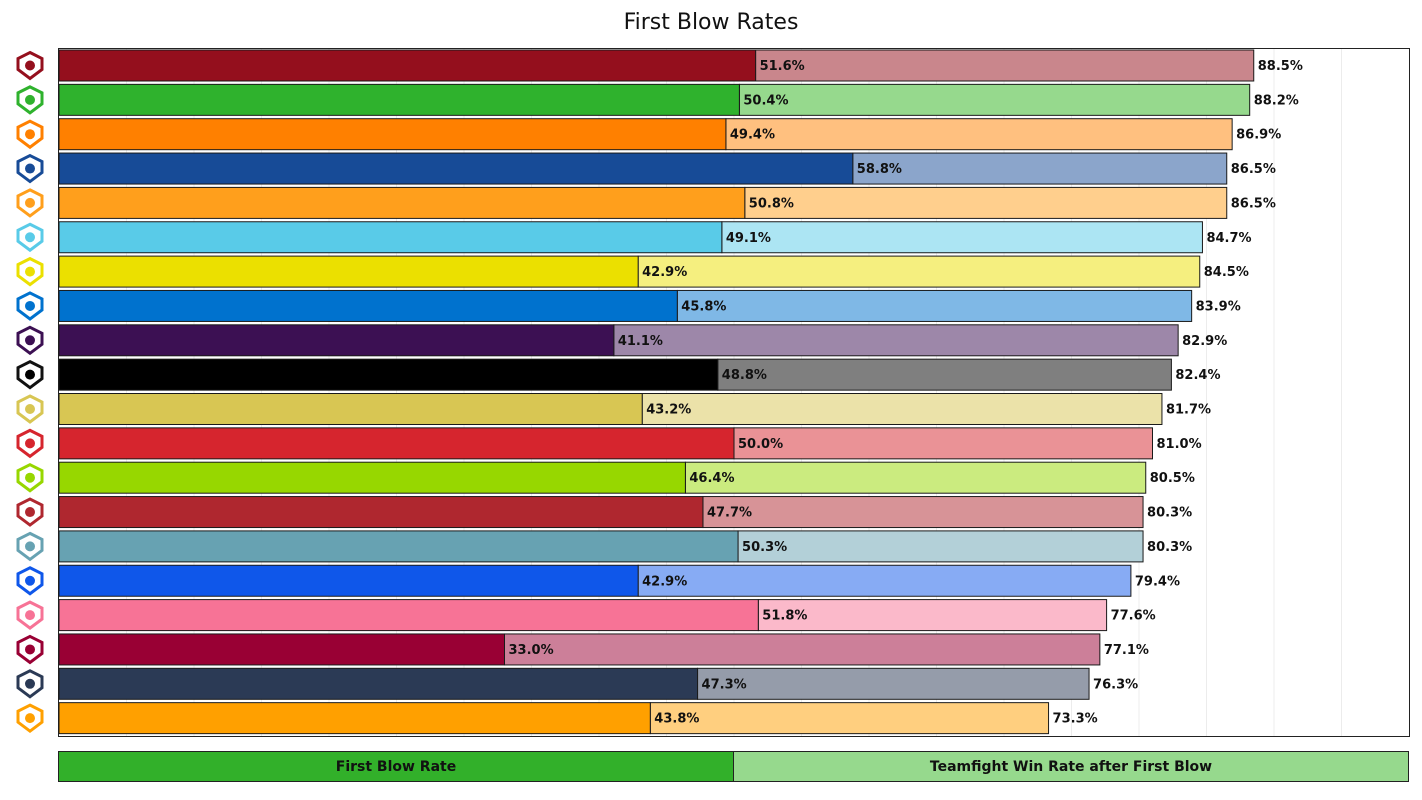  Describe the element at coordinates (1075, 719) in the screenshot. I see `data-label-teamfight-win-rate: 73.3%` at that location.